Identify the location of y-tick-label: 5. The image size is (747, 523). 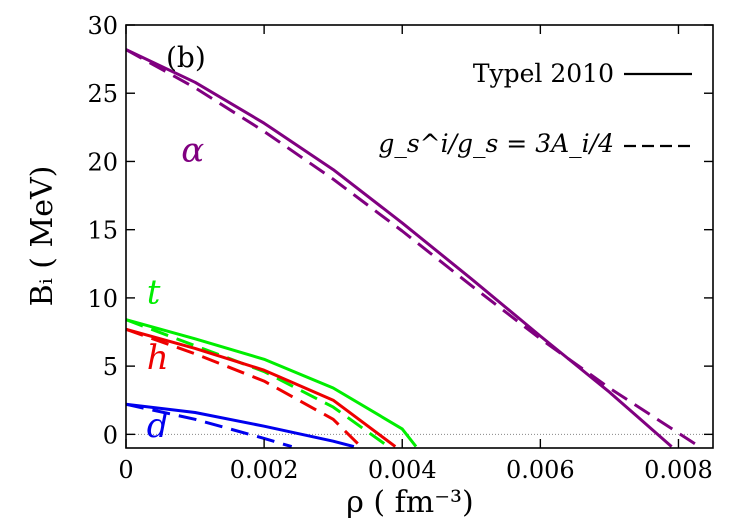
(110, 367).